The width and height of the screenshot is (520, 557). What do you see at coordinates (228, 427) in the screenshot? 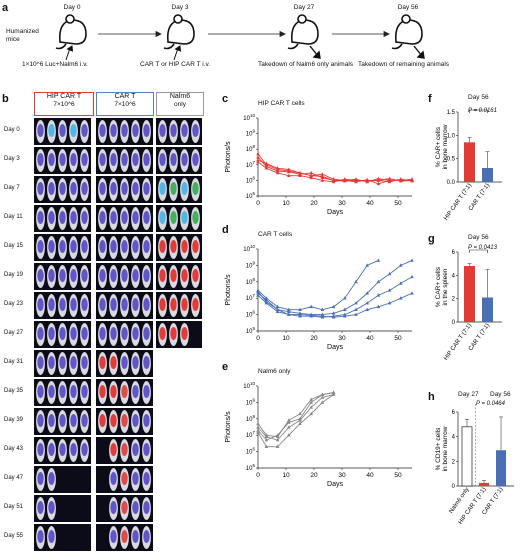
I see `y-axis-label: Photons/s` at bounding box center [228, 427].